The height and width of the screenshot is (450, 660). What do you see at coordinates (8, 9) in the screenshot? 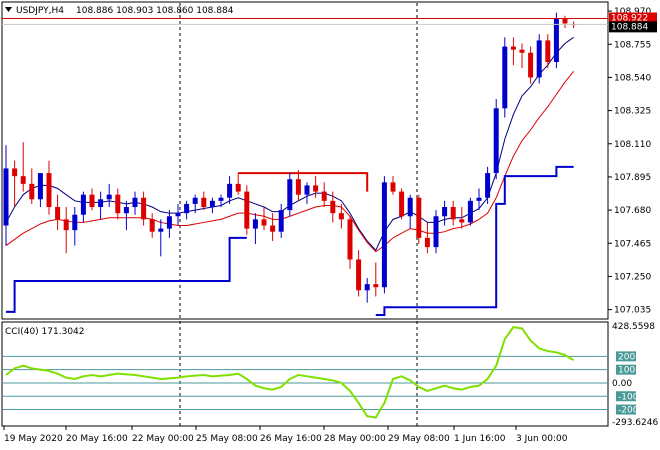
I see `triangle-down-icon` at bounding box center [8, 9].